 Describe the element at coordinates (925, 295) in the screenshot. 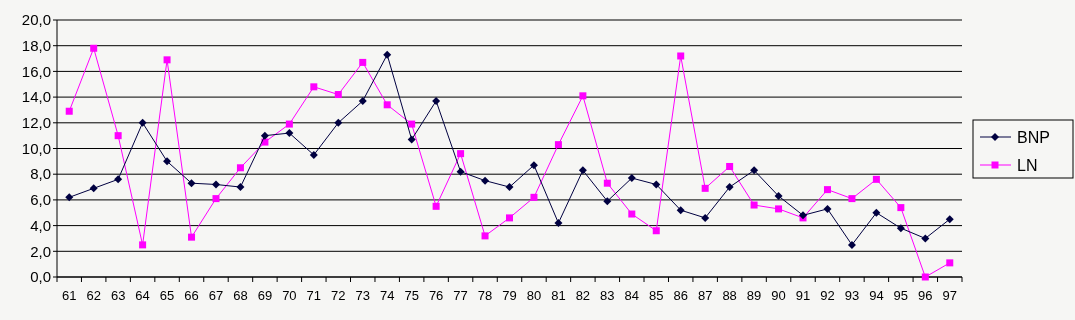

I see `x-tick-label: 96` at that location.